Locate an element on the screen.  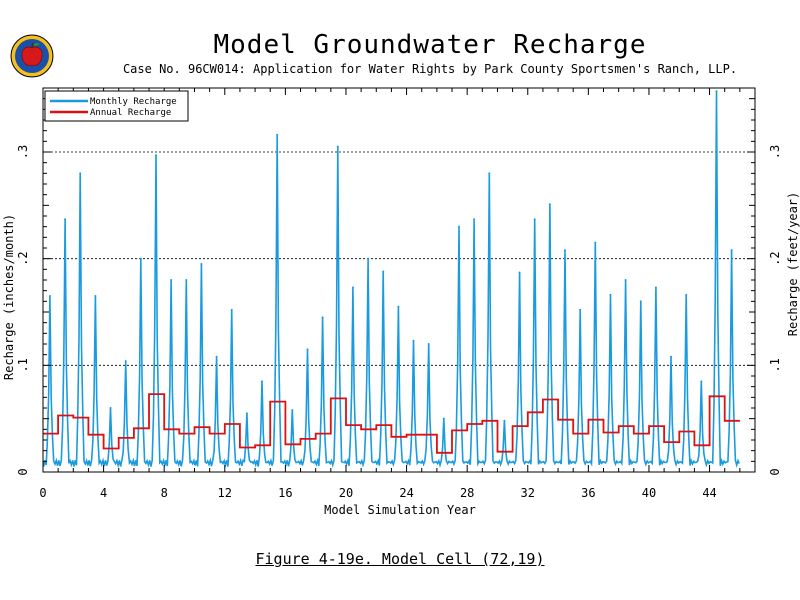
chart-legend: Monthly Recharge Annual Recharge is located at coordinates (116, 106).